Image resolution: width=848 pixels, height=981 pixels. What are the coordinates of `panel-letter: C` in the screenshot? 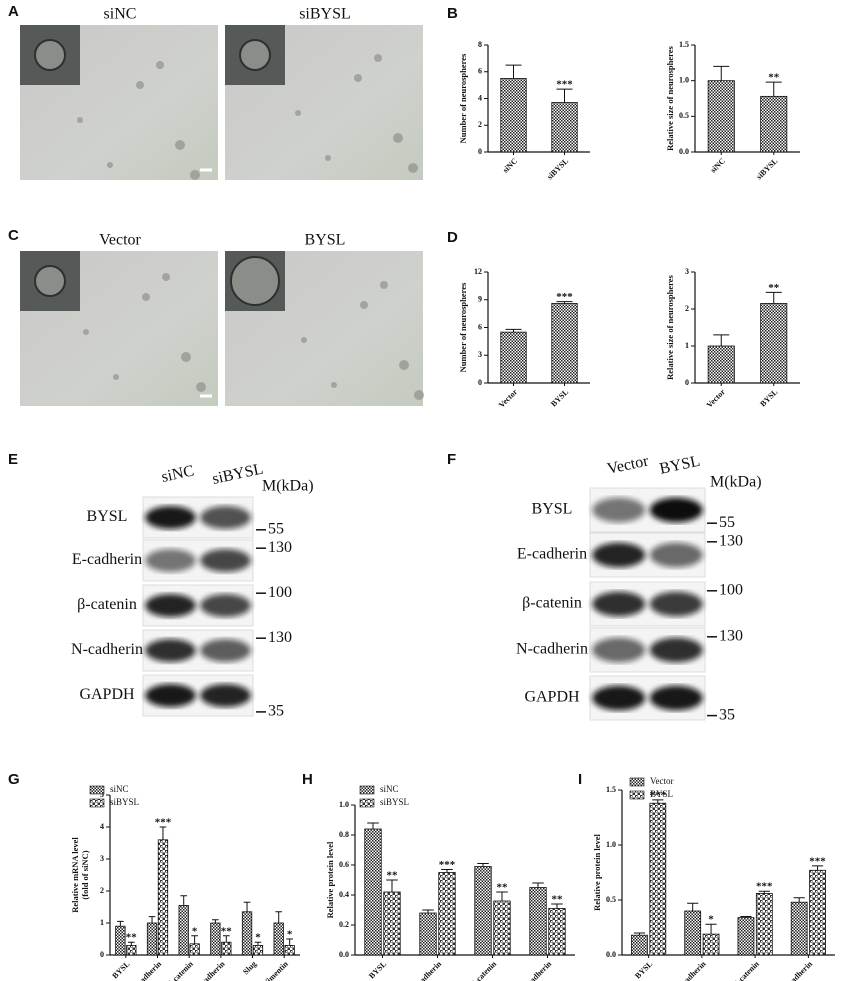 It's located at (13, 235).